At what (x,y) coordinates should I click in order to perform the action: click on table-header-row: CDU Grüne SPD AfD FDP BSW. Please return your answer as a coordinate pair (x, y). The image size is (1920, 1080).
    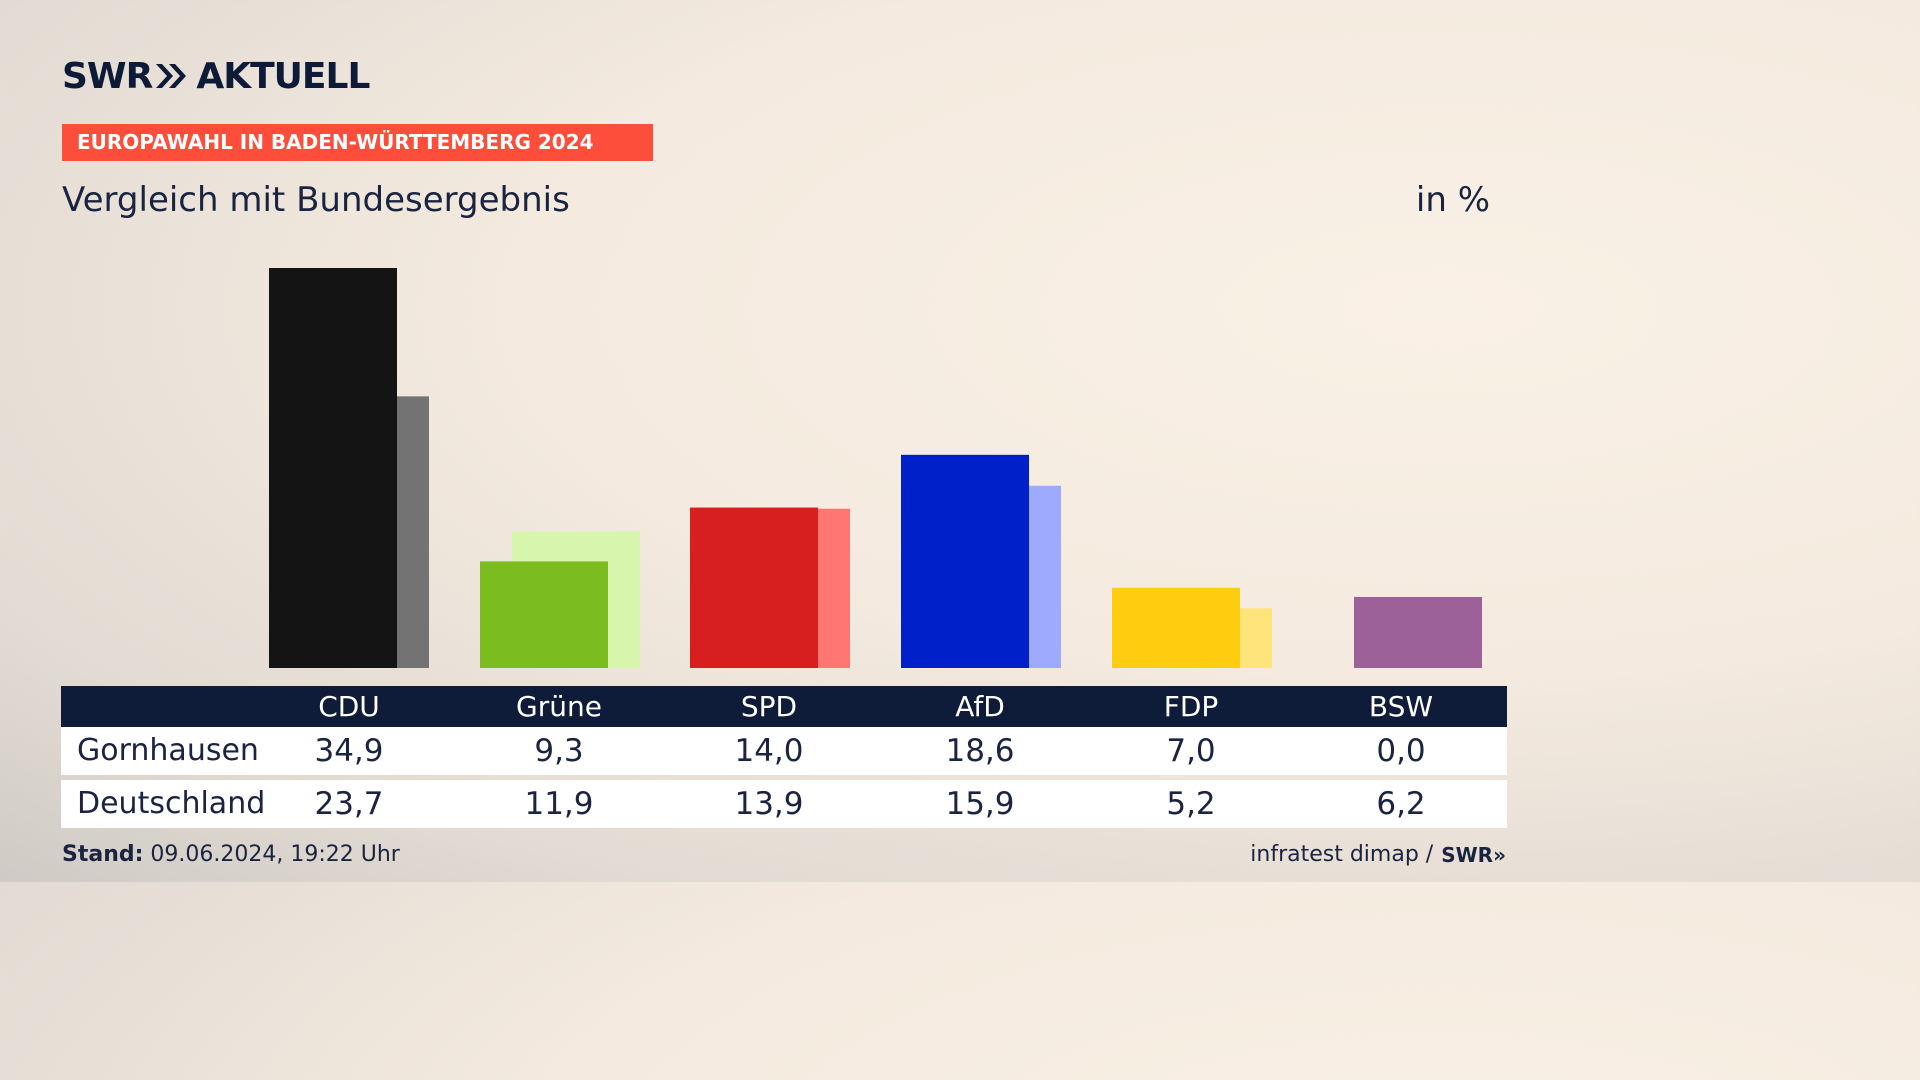
    Looking at the image, I should click on (784, 706).